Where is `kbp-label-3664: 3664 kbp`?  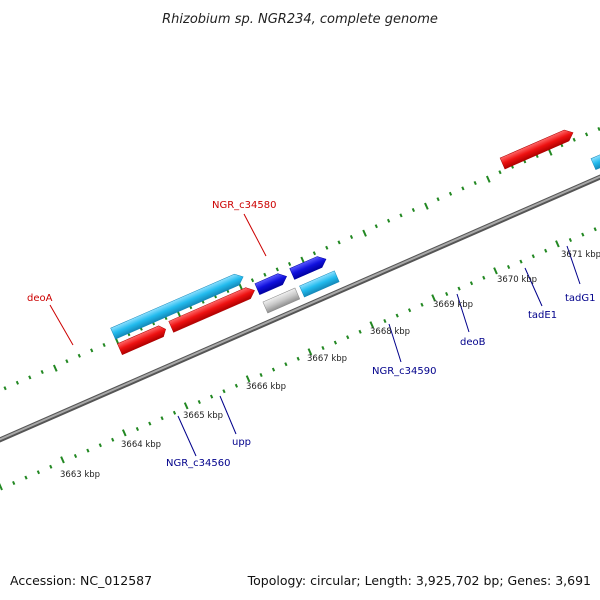 kbp-label-3664: 3664 kbp is located at coordinates (141, 445).